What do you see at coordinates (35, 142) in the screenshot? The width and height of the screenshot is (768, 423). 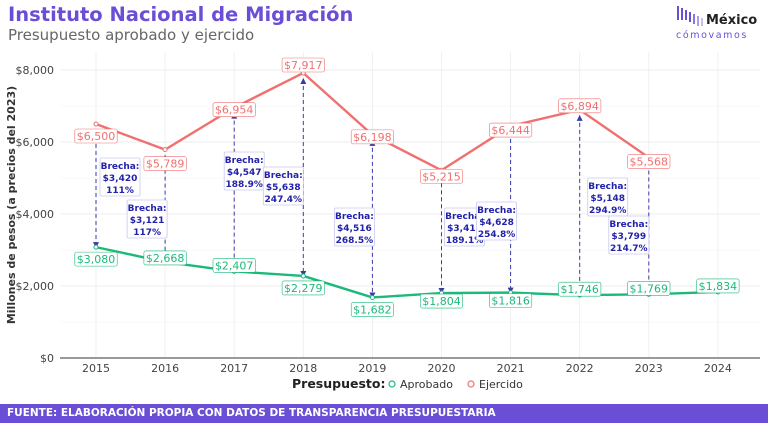 I see `y-tick-label: $6,000` at bounding box center [35, 142].